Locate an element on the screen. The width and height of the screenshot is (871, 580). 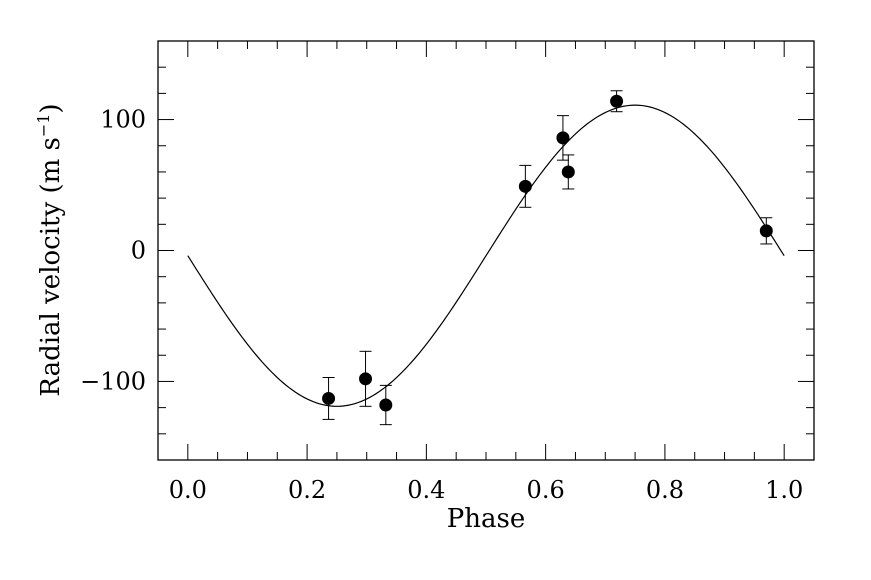
x-axis-label: Phase is located at coordinates (486, 519).